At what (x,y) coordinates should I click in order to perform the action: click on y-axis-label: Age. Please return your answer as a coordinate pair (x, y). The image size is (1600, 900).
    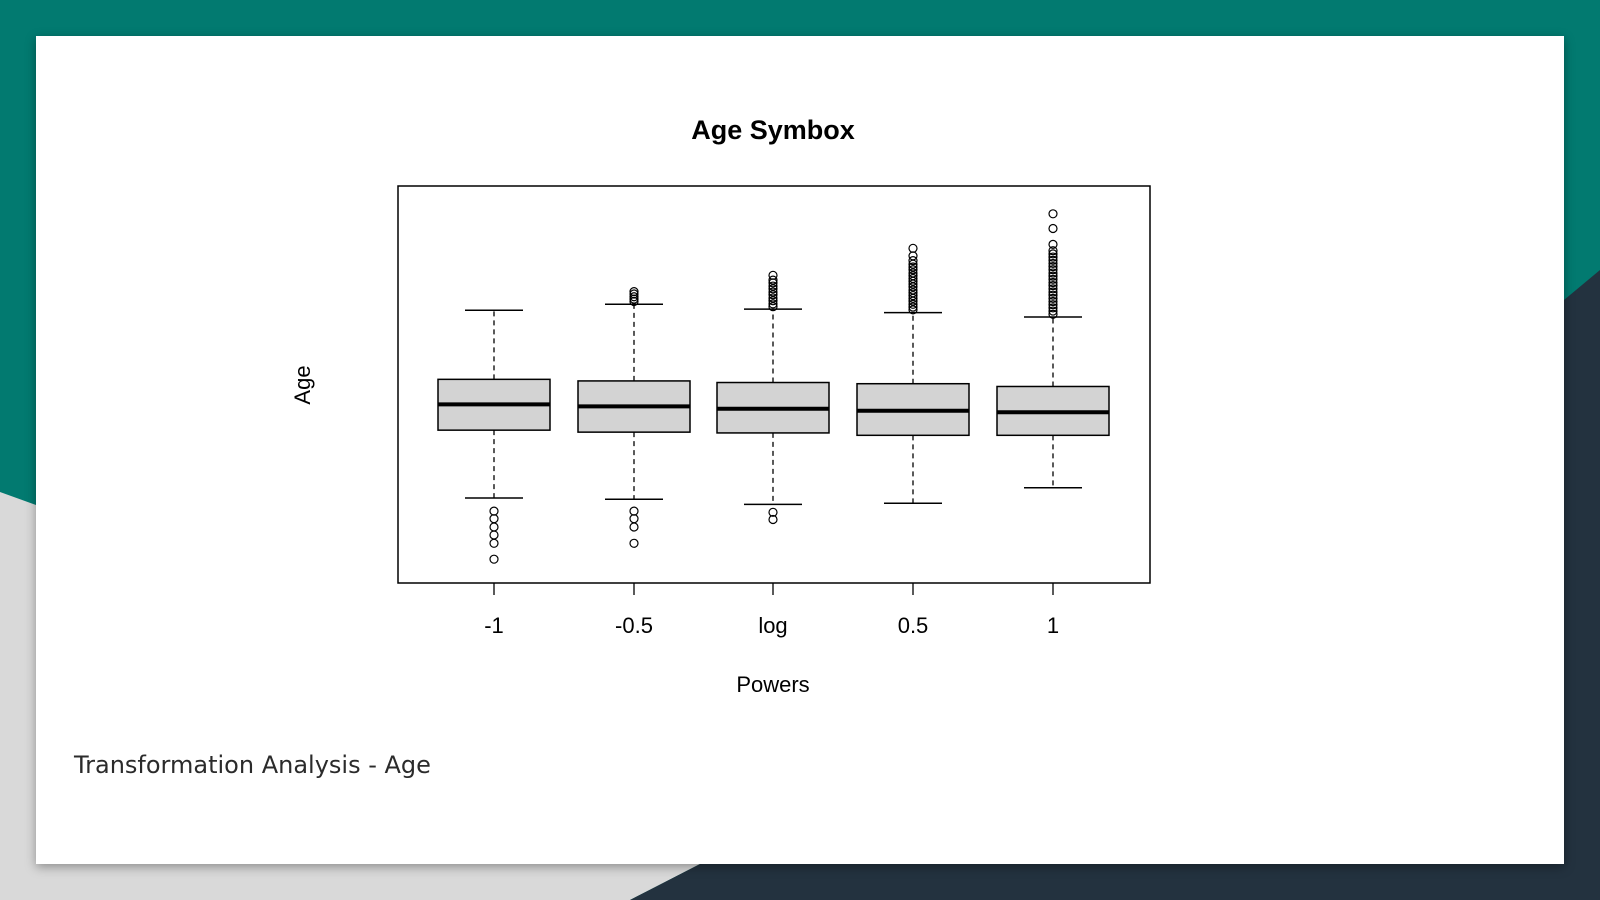
    Looking at the image, I should click on (302, 384).